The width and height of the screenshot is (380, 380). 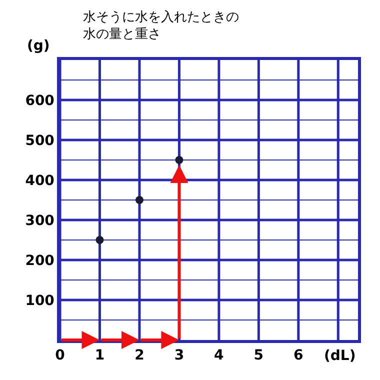 I want to click on y-tick-label: 500, so click(x=40, y=140).